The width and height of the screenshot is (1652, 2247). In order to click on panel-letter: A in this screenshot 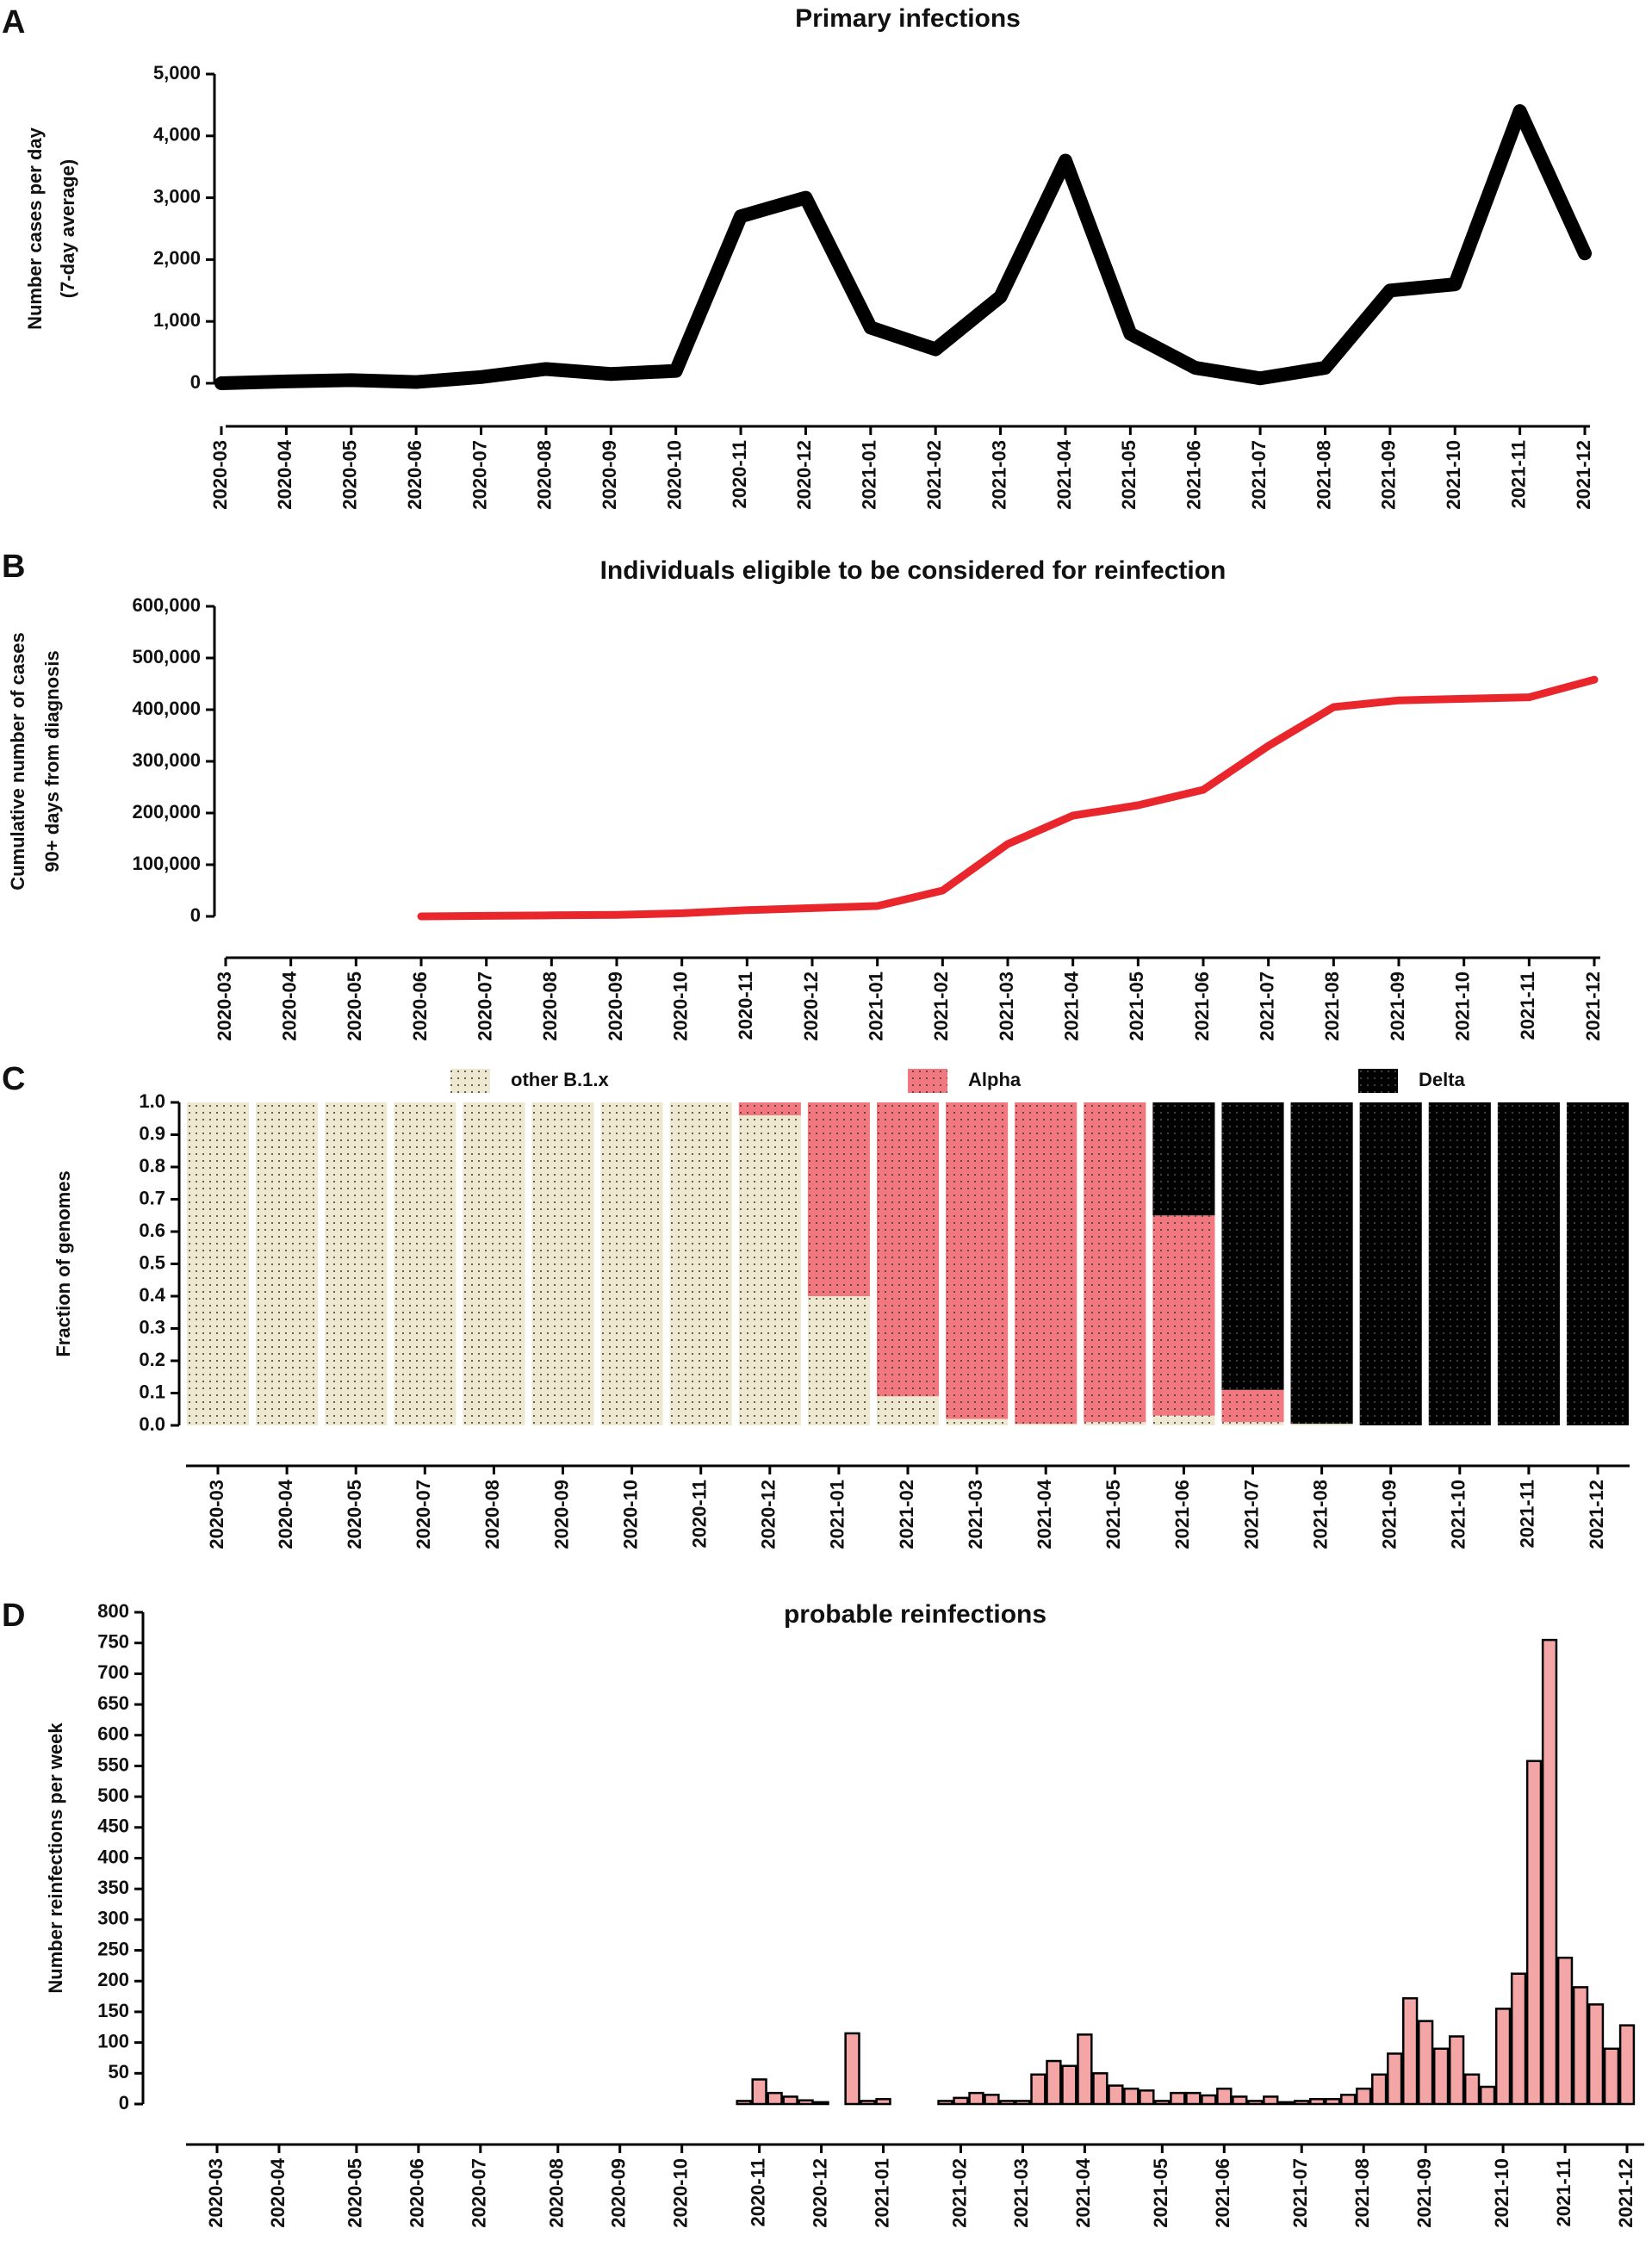, I will do `click(13, 22)`.